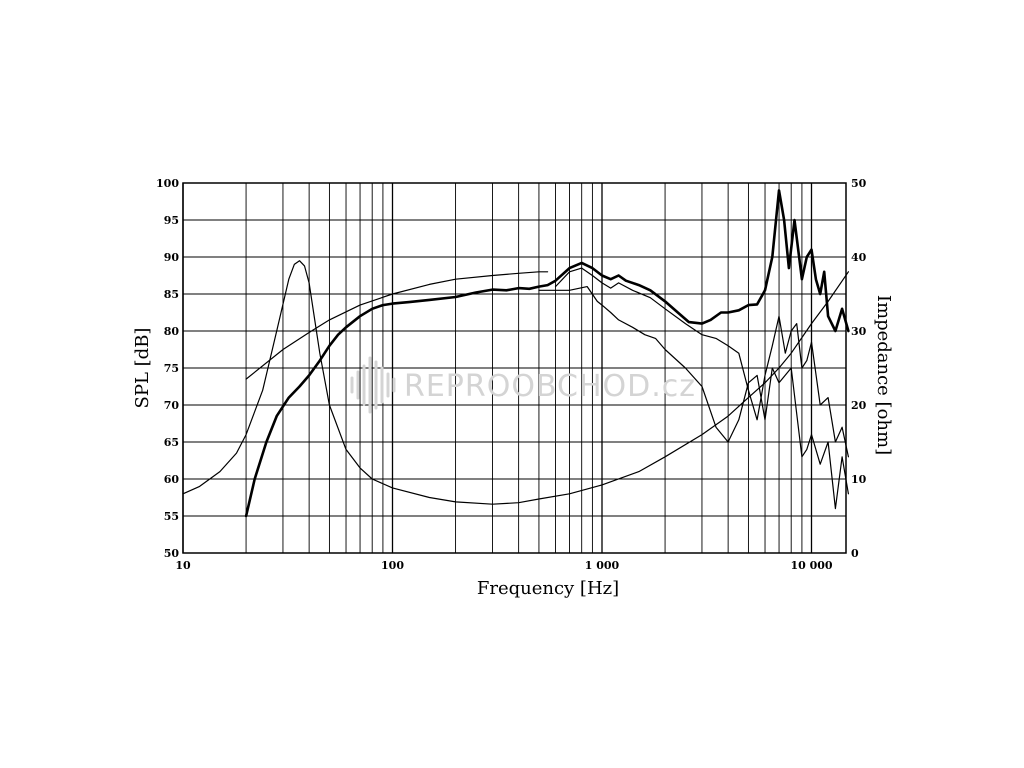  I want to click on y-right-tick-label: 40, so click(859, 257).